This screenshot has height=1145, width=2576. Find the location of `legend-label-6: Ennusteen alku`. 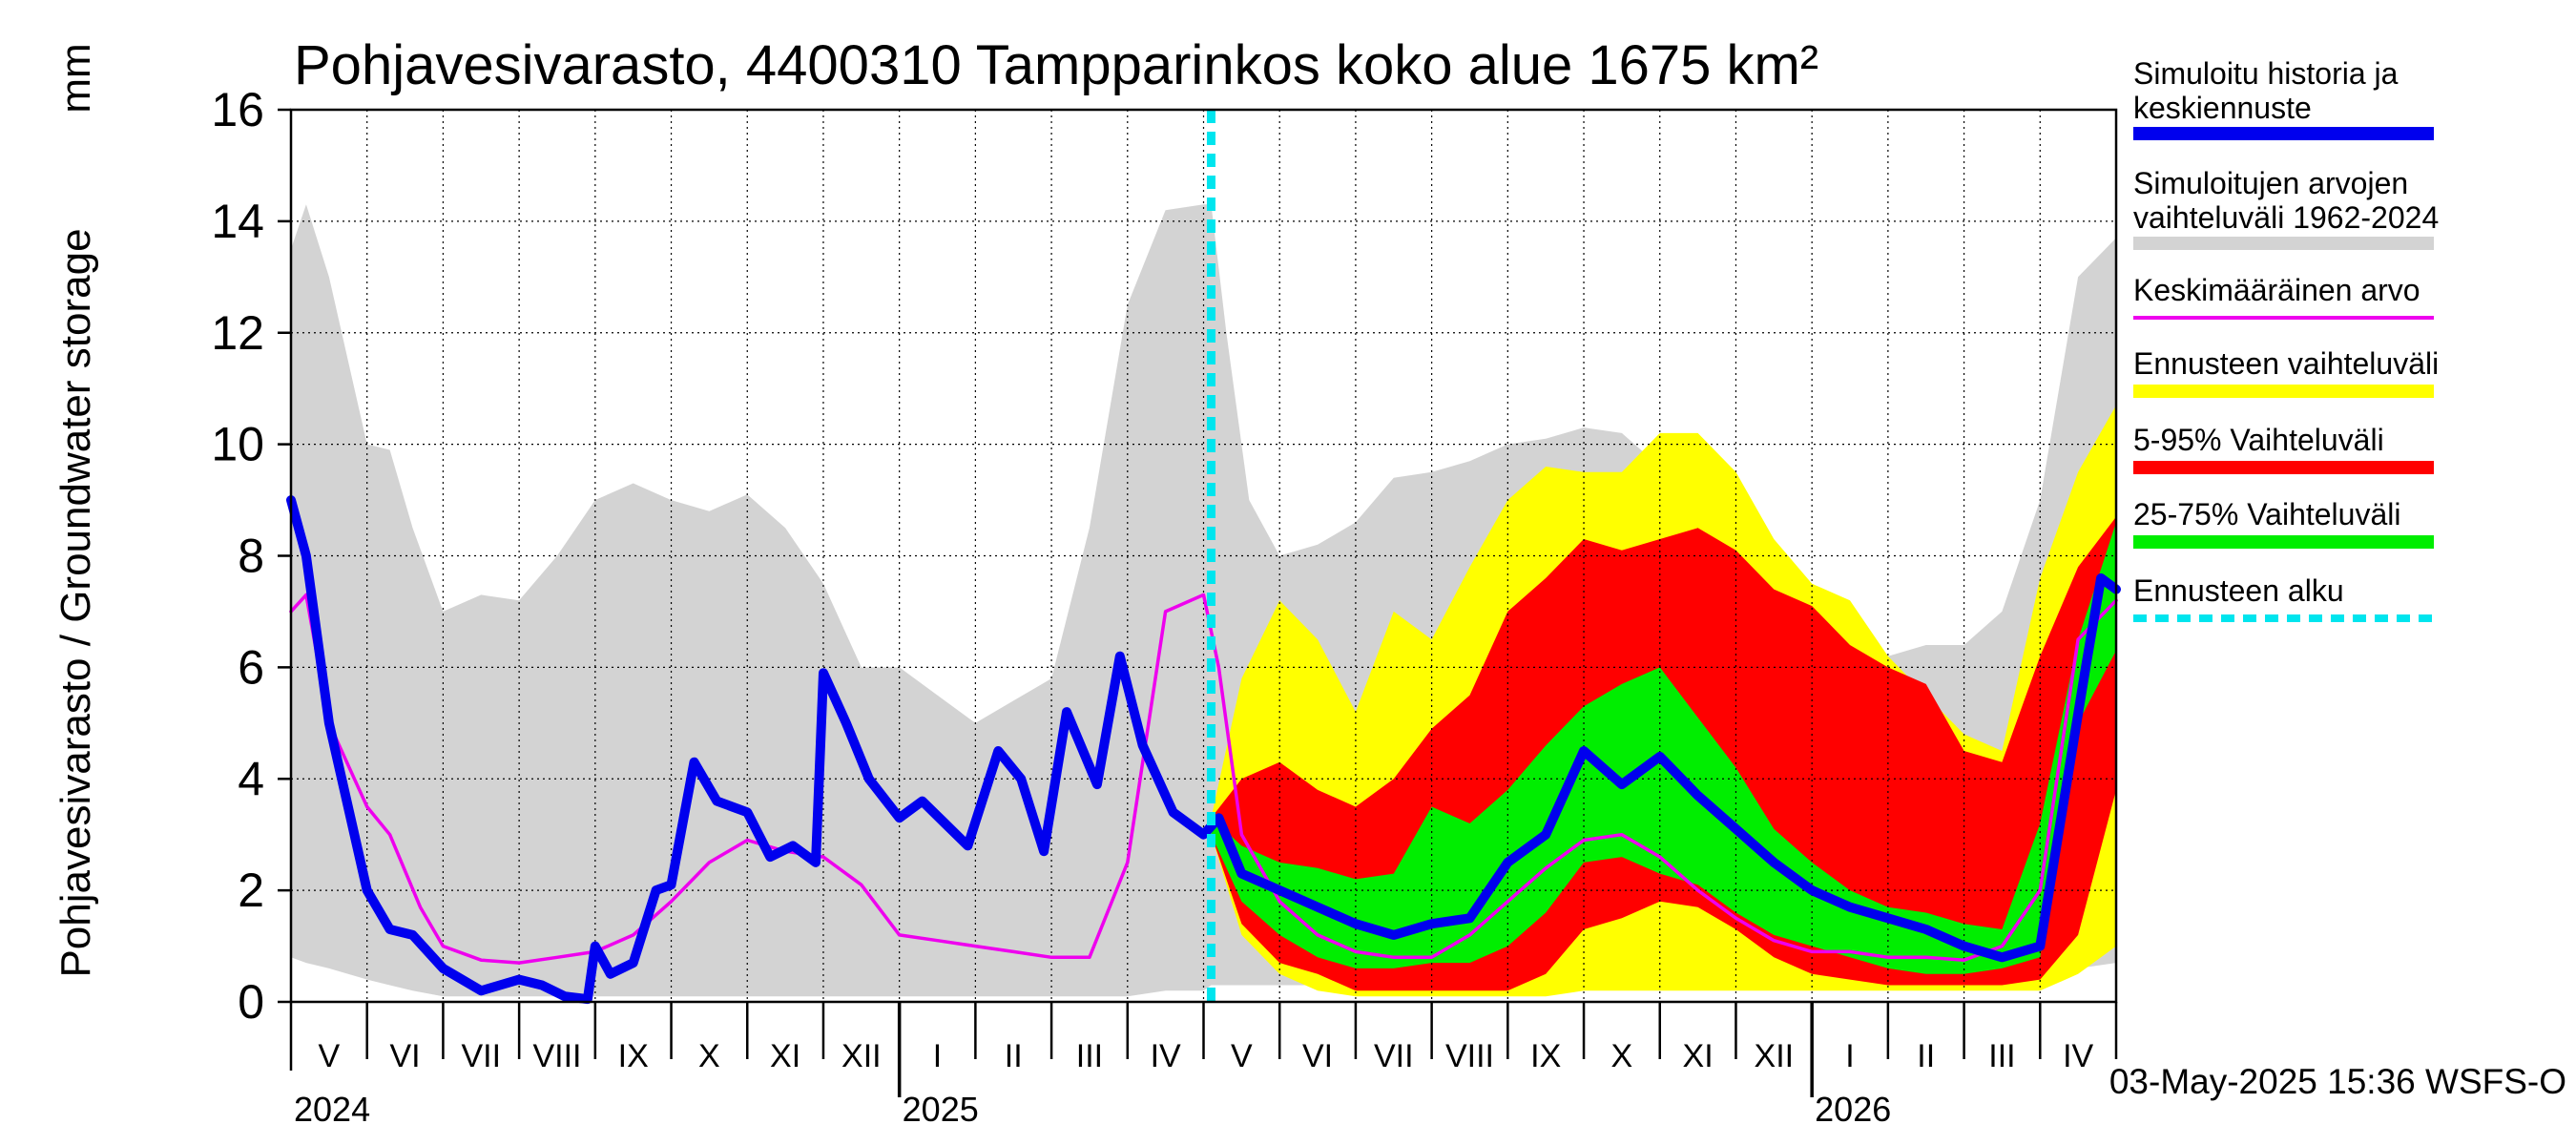

legend-label-6: Ennusteen alku is located at coordinates (2238, 590).